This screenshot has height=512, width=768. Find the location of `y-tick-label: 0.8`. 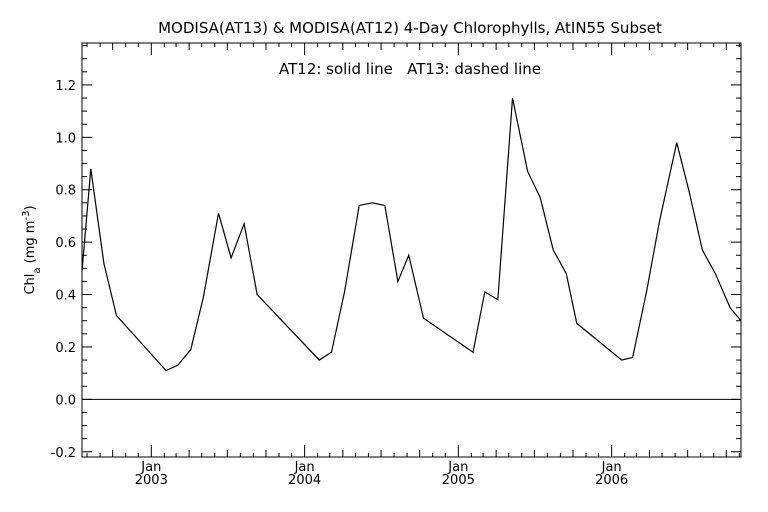

y-tick-label: 0.8 is located at coordinates (65, 191).